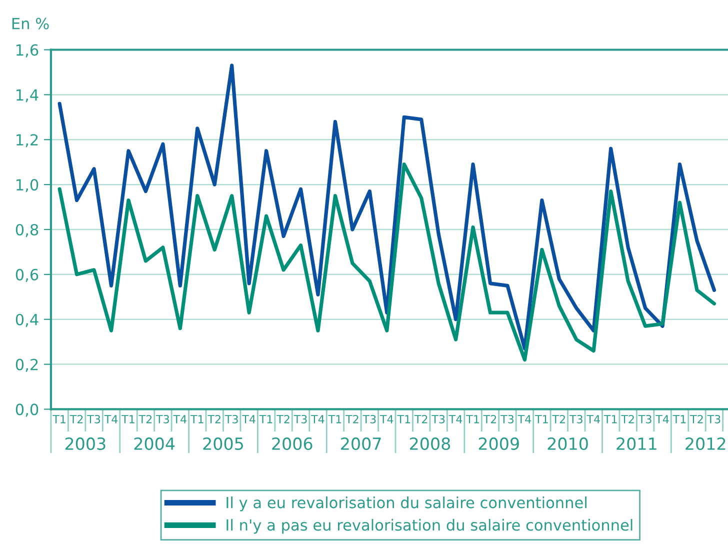 This screenshot has width=728, height=553. I want to click on y-tick-label: 0,4, so click(27, 320).